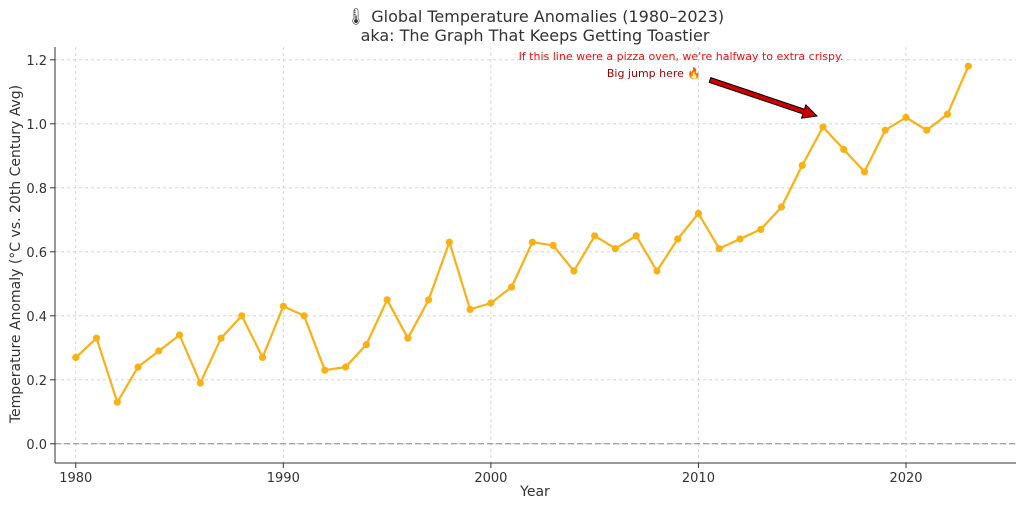 Image resolution: width=1024 pixels, height=508 pixels. What do you see at coordinates (36, 125) in the screenshot?
I see `y-tick-label: 1.0` at bounding box center [36, 125].